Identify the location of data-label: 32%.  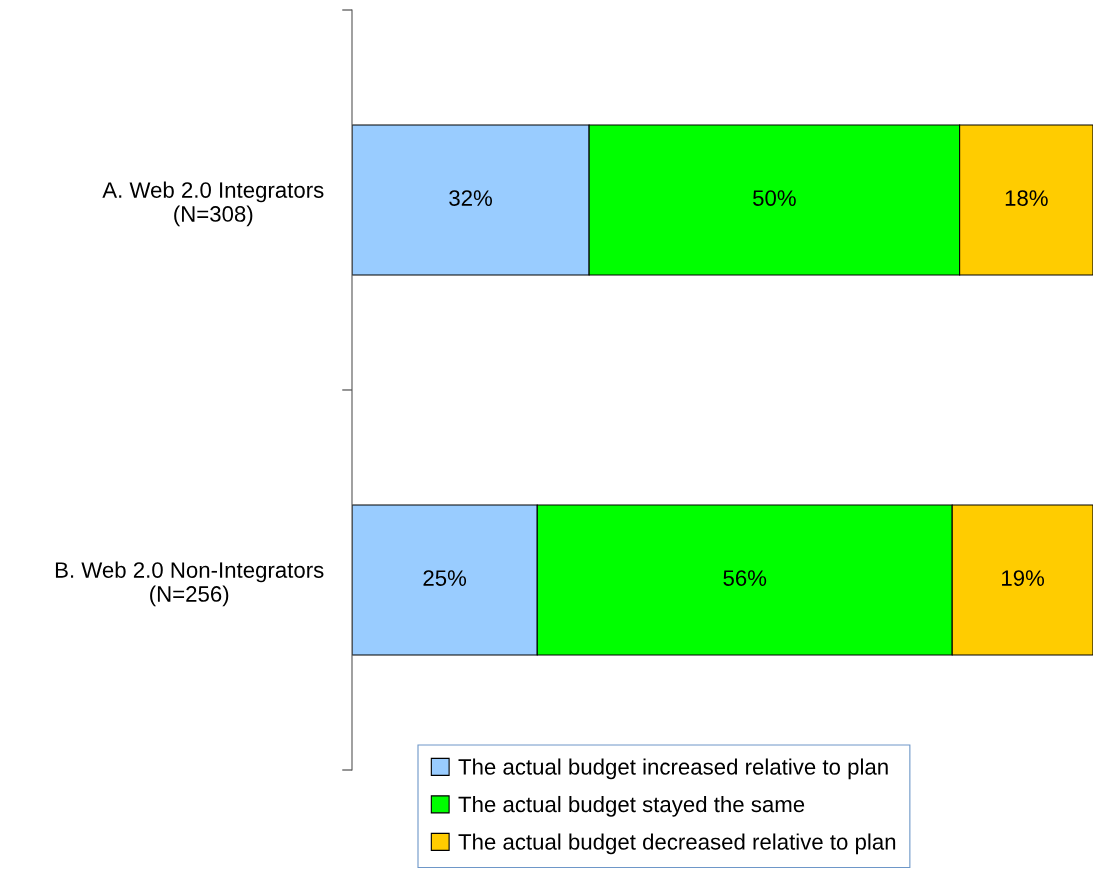
(471, 198).